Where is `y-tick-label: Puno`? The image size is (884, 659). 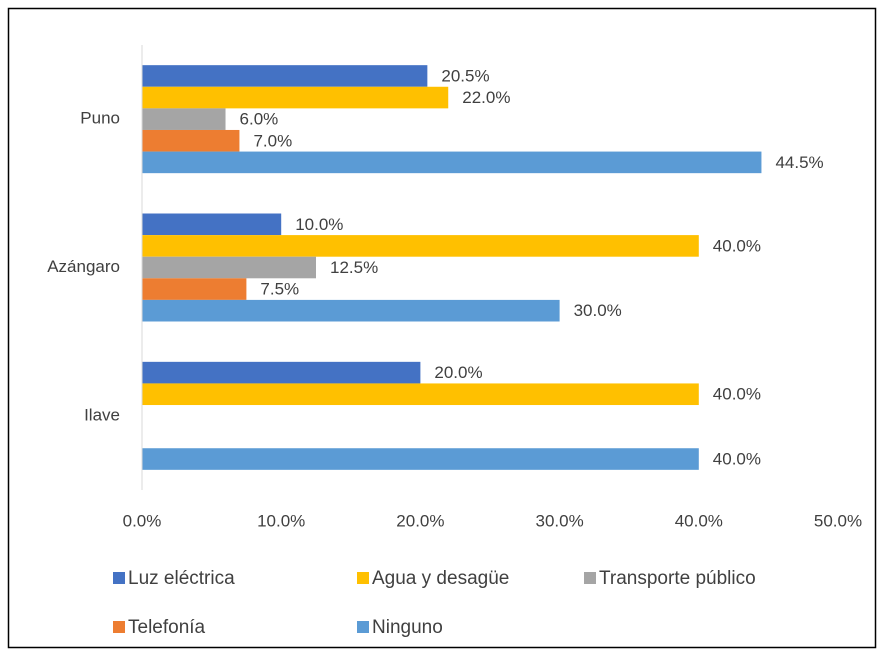
y-tick-label: Puno is located at coordinates (100, 118).